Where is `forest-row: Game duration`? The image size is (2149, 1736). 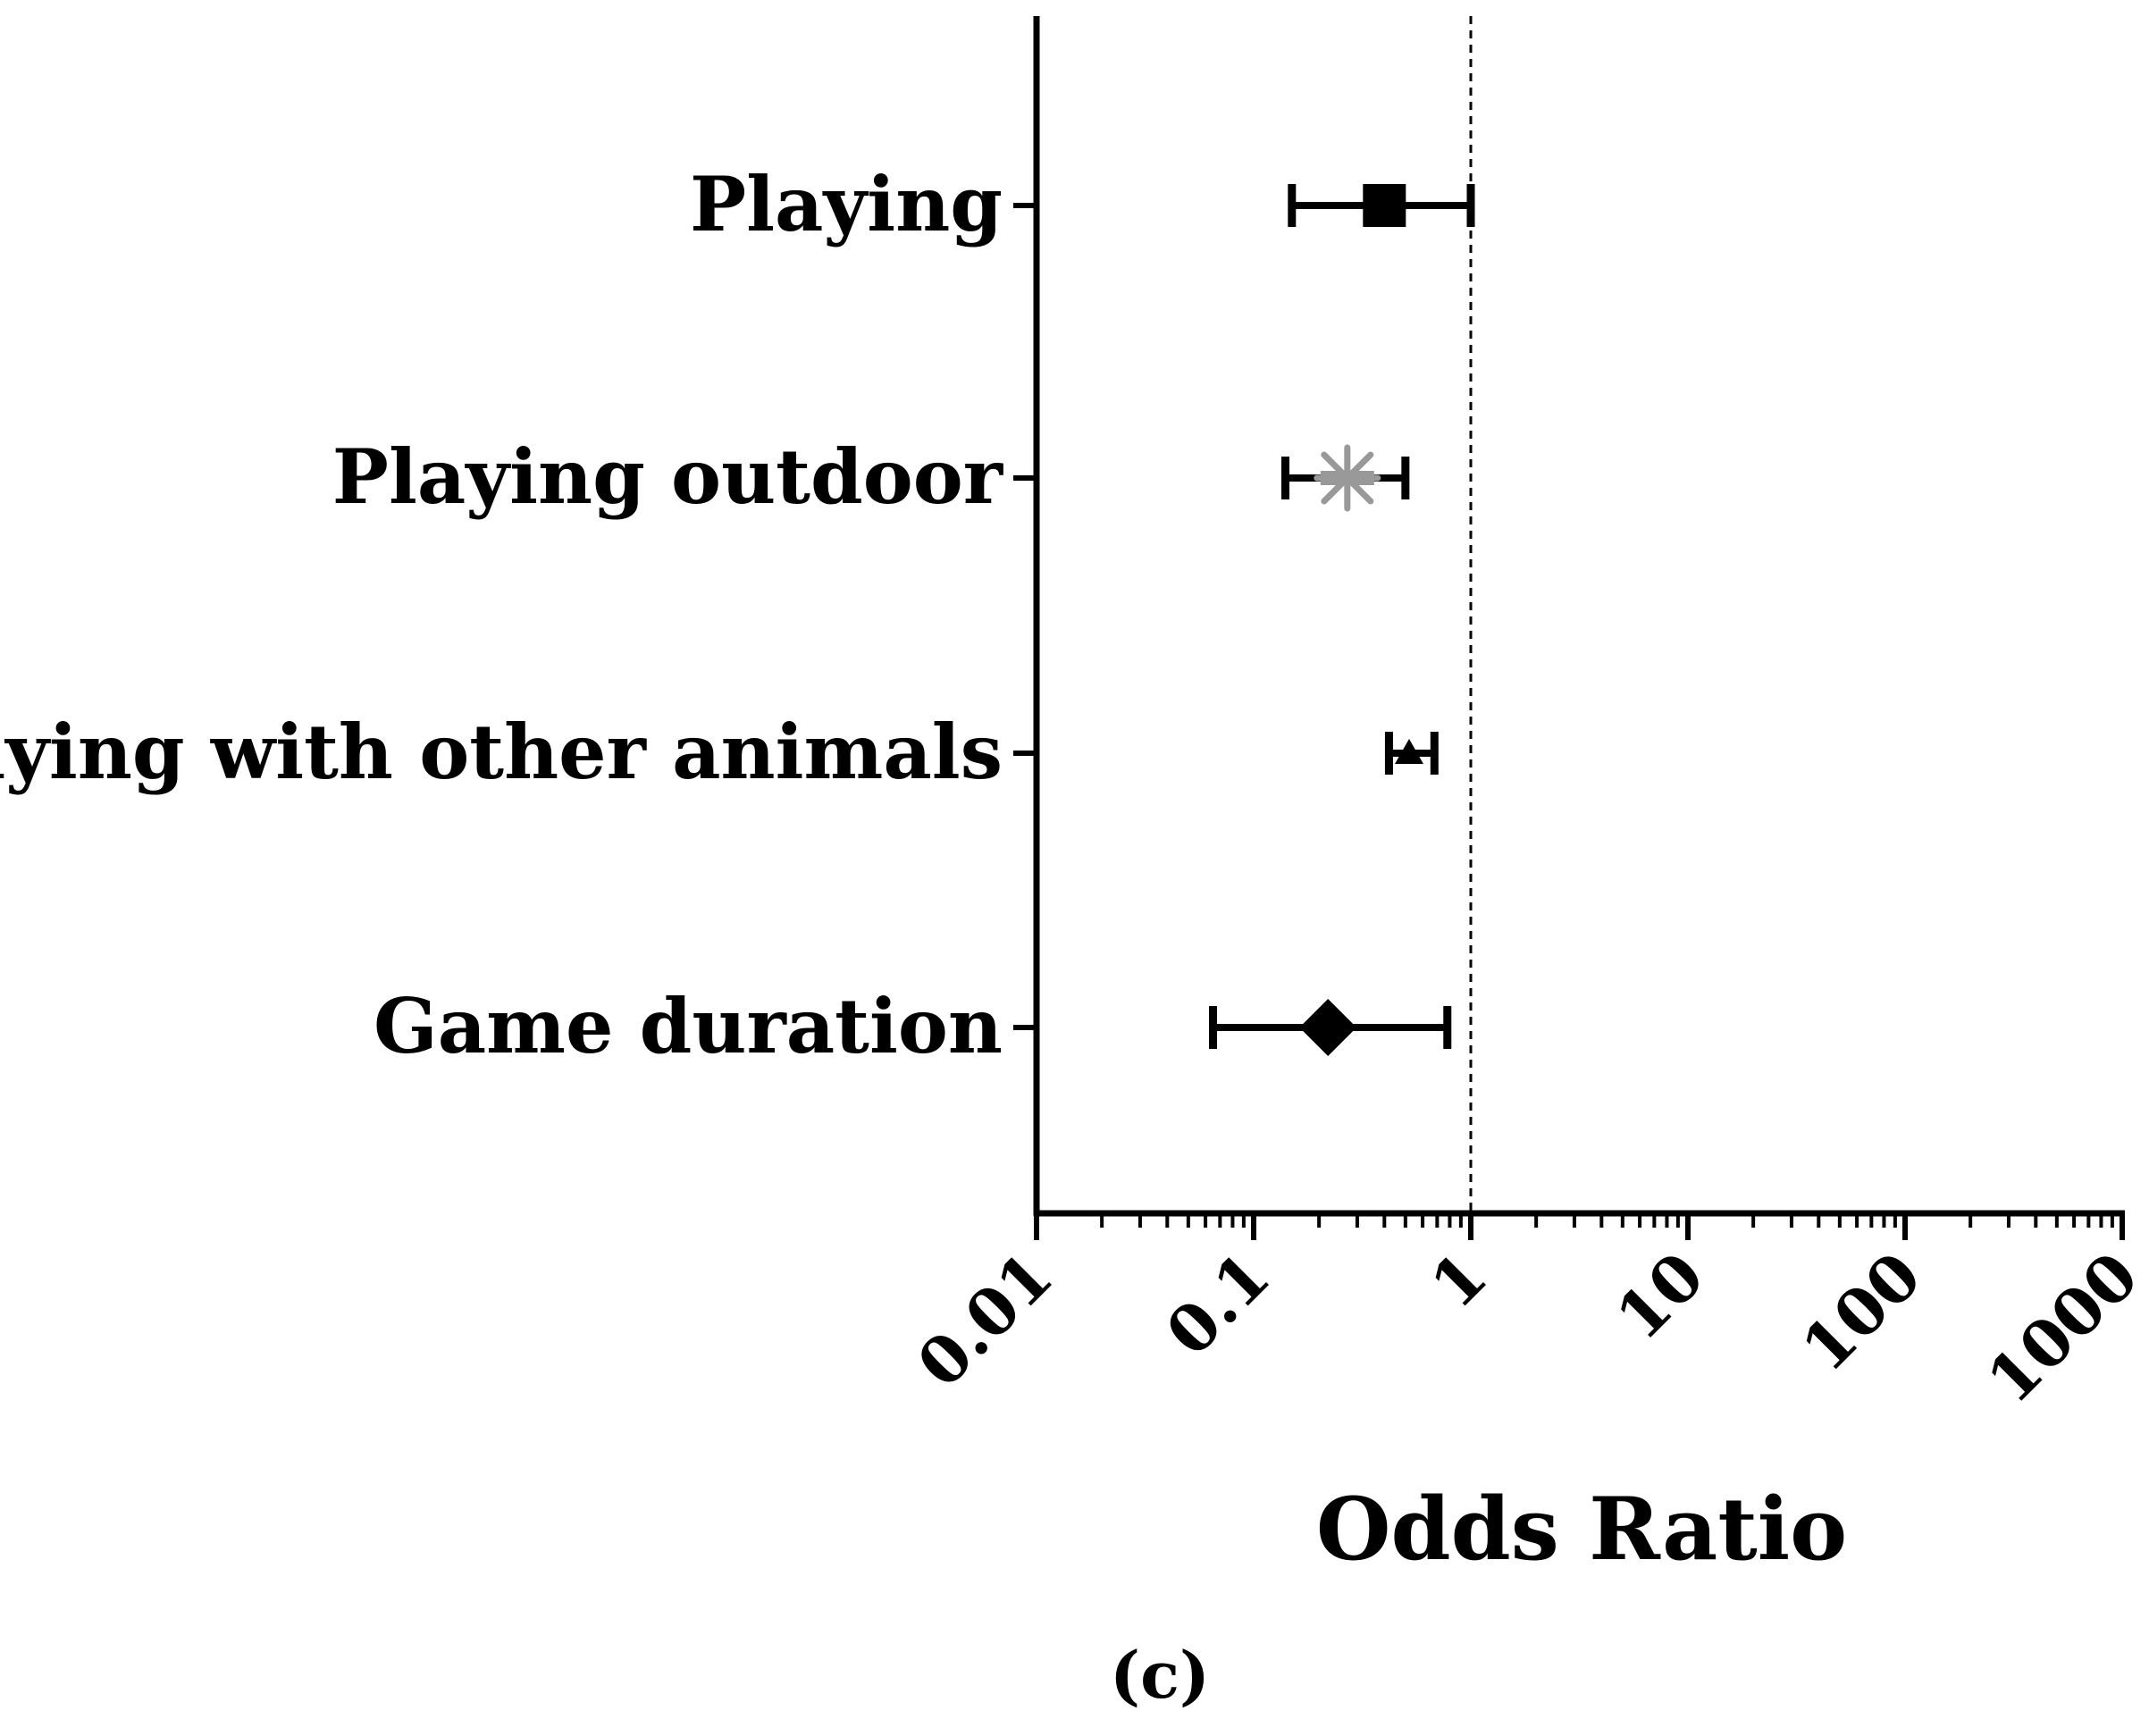
forest-row: Game duration is located at coordinates (913, 1026).